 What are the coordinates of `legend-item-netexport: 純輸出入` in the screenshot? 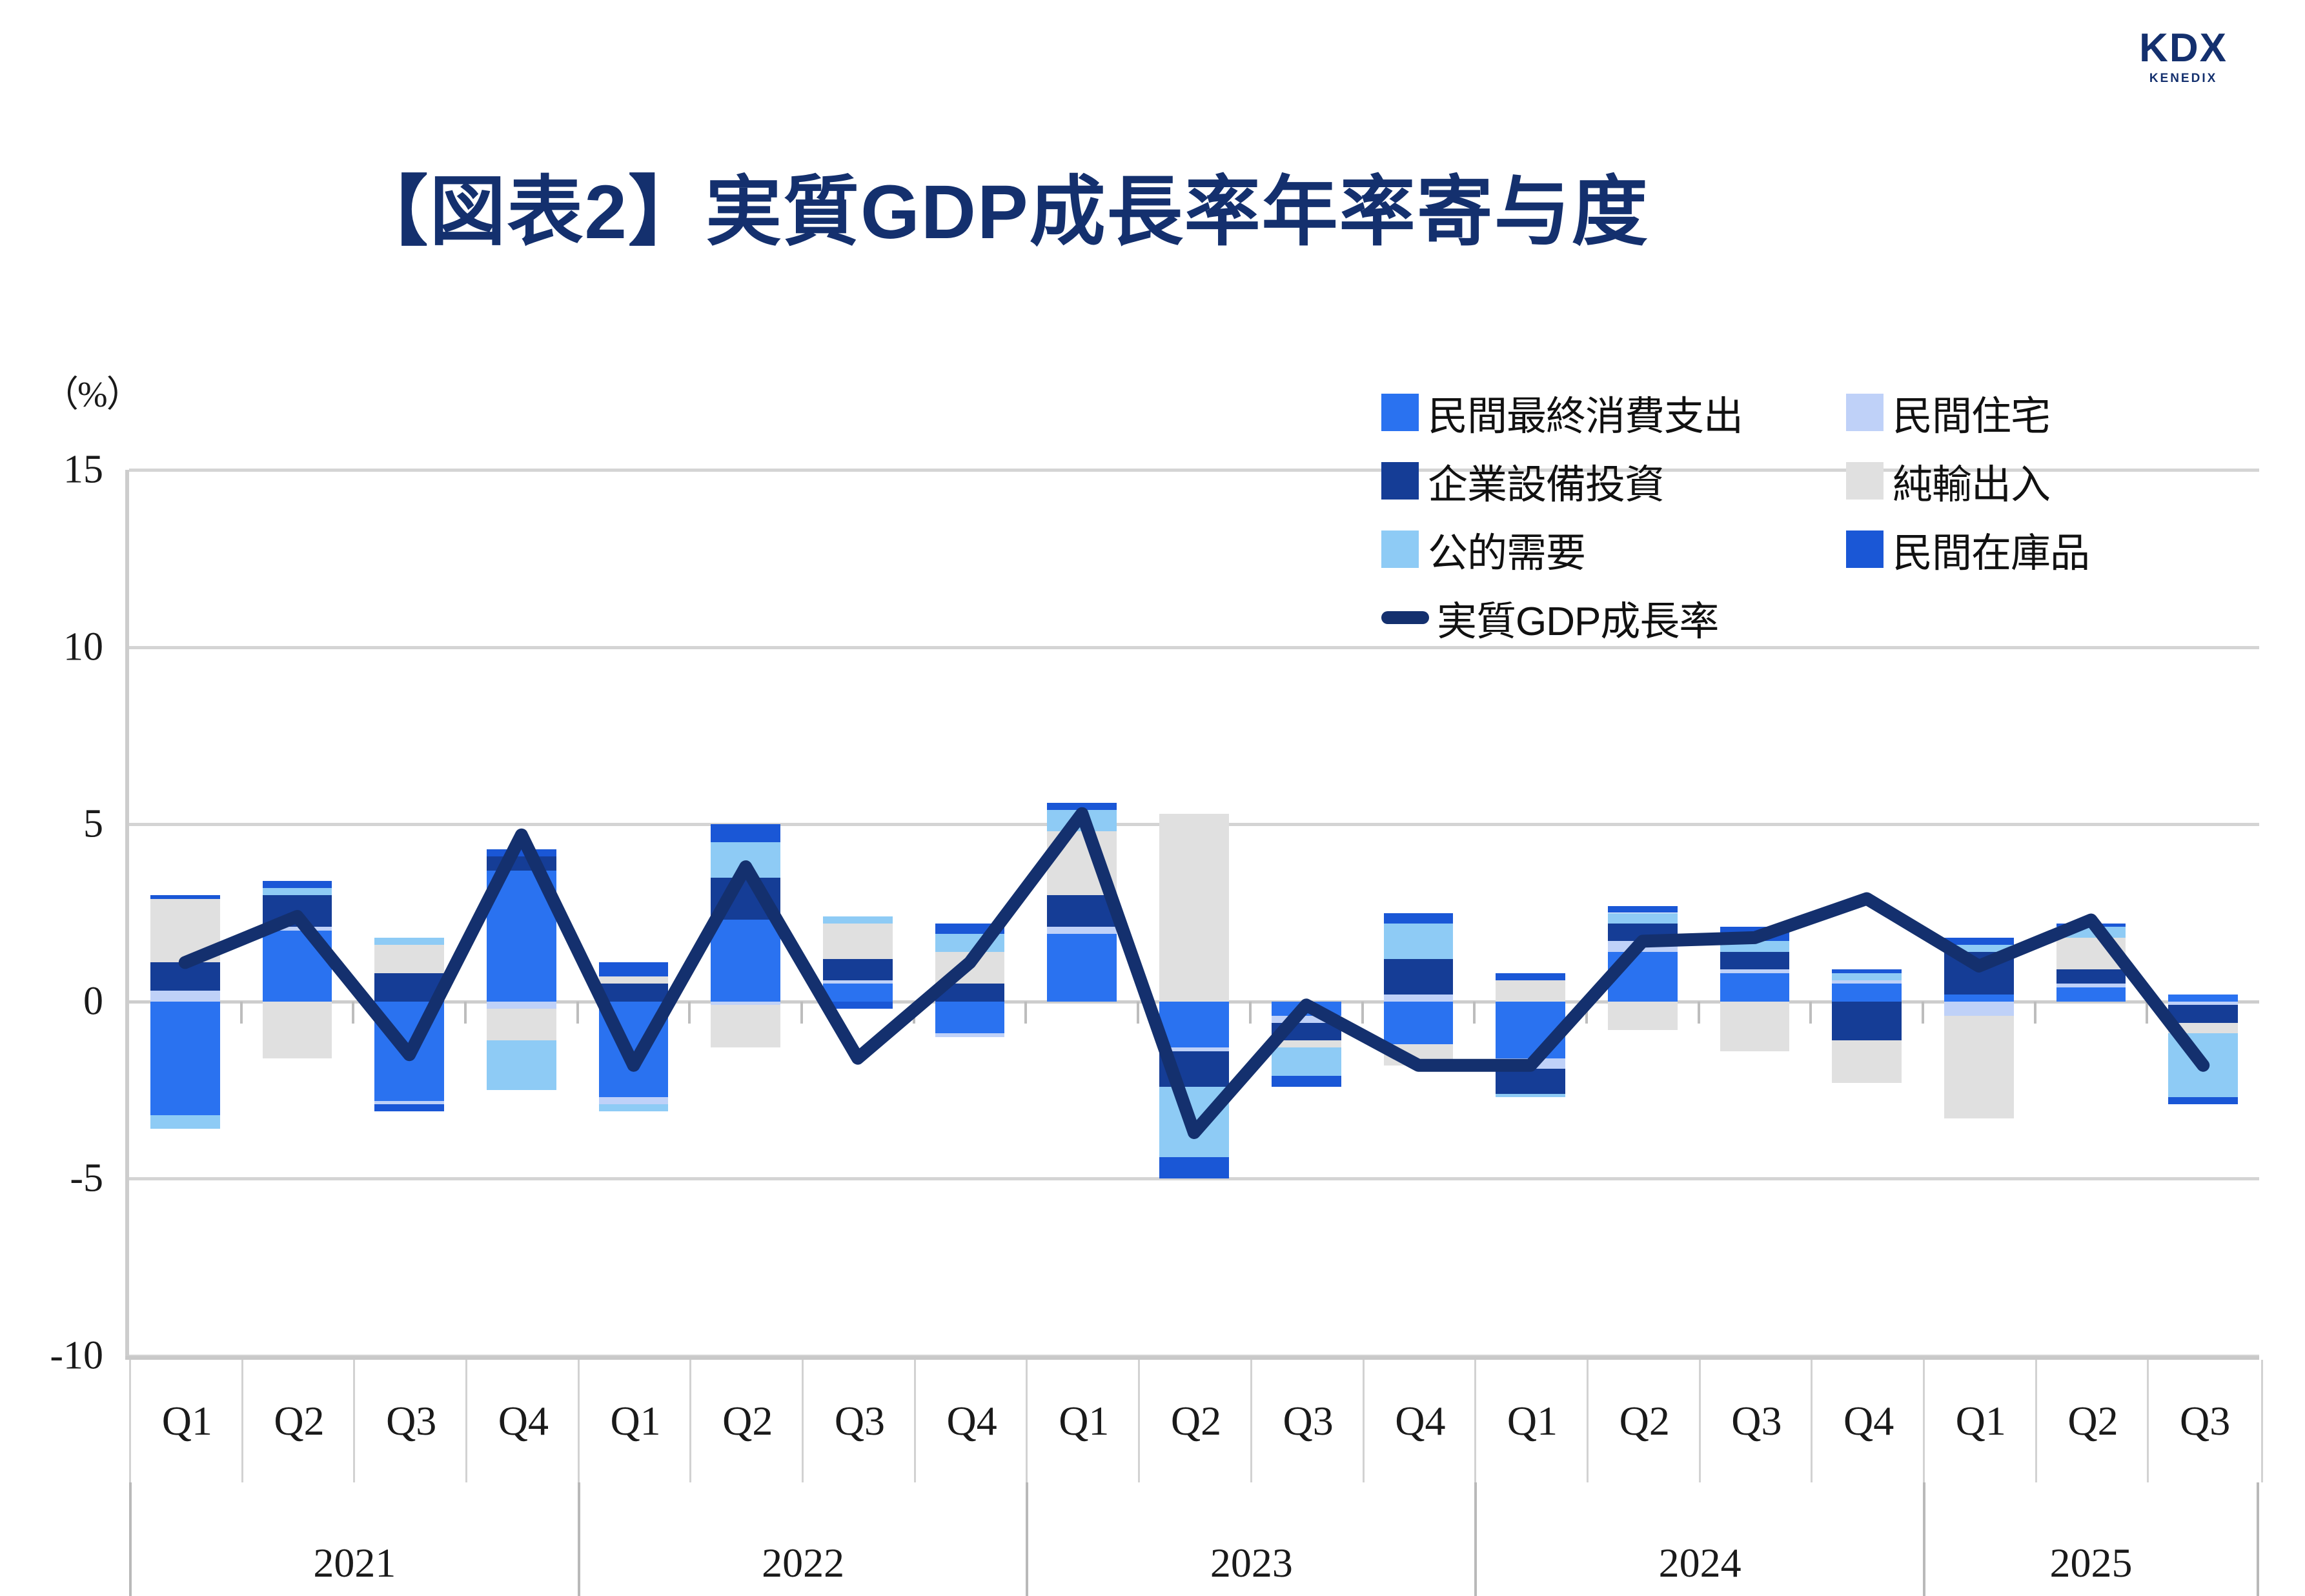 It's located at (1948, 481).